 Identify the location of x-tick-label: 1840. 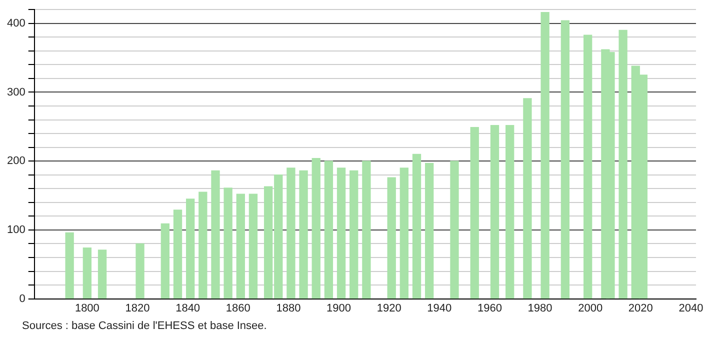
(188, 308).